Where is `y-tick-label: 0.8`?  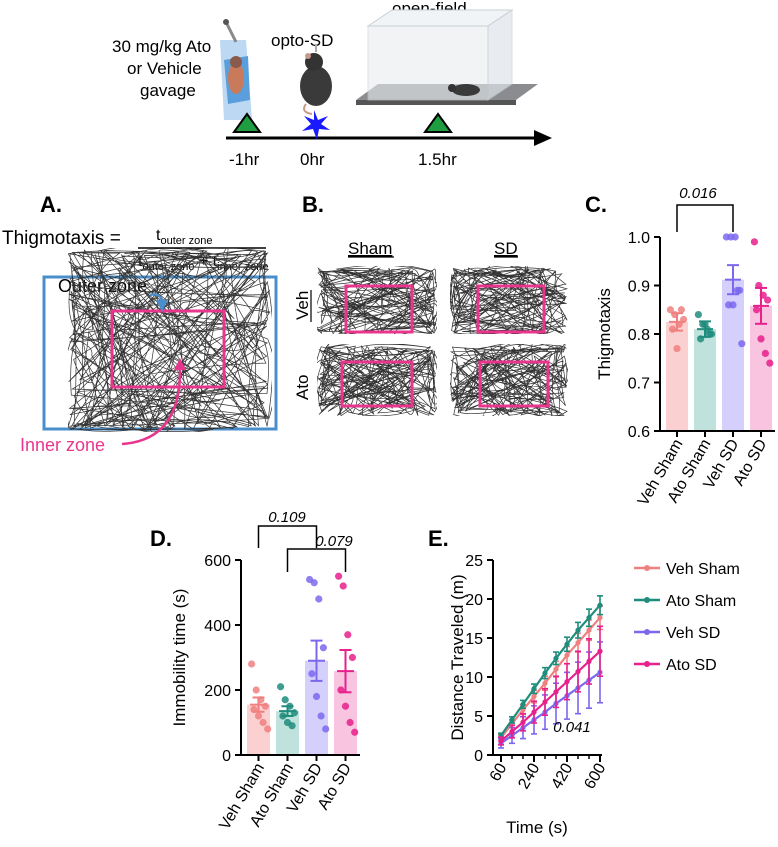
y-tick-label: 0.8 is located at coordinates (639, 335).